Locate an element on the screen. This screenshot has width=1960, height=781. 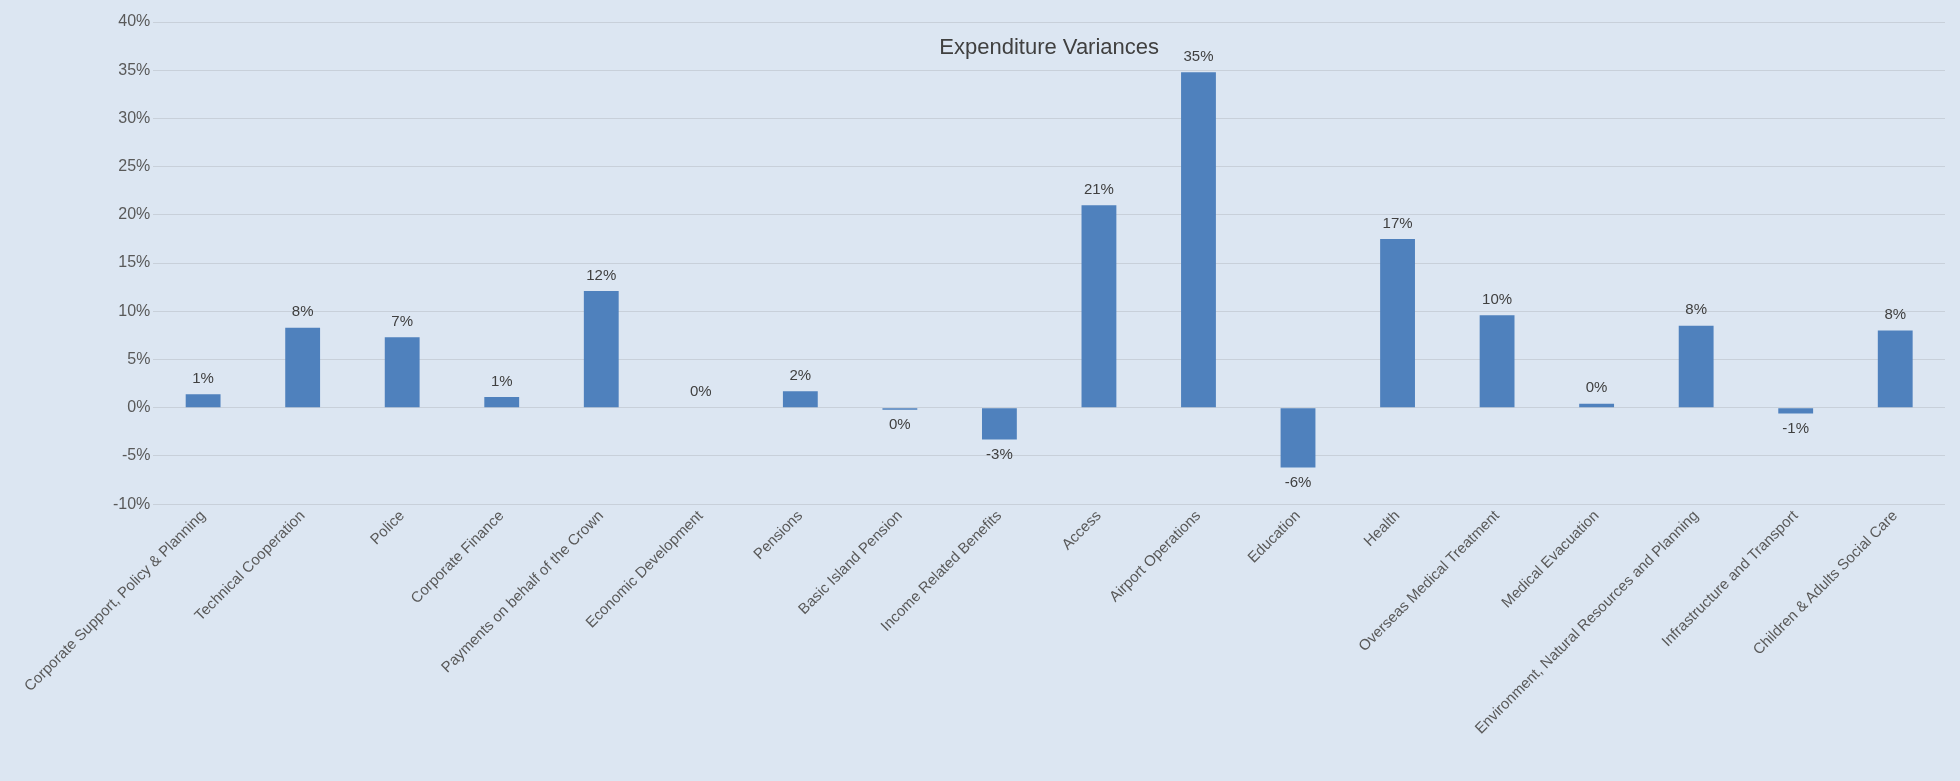
data-label: 35% is located at coordinates (1198, 55).